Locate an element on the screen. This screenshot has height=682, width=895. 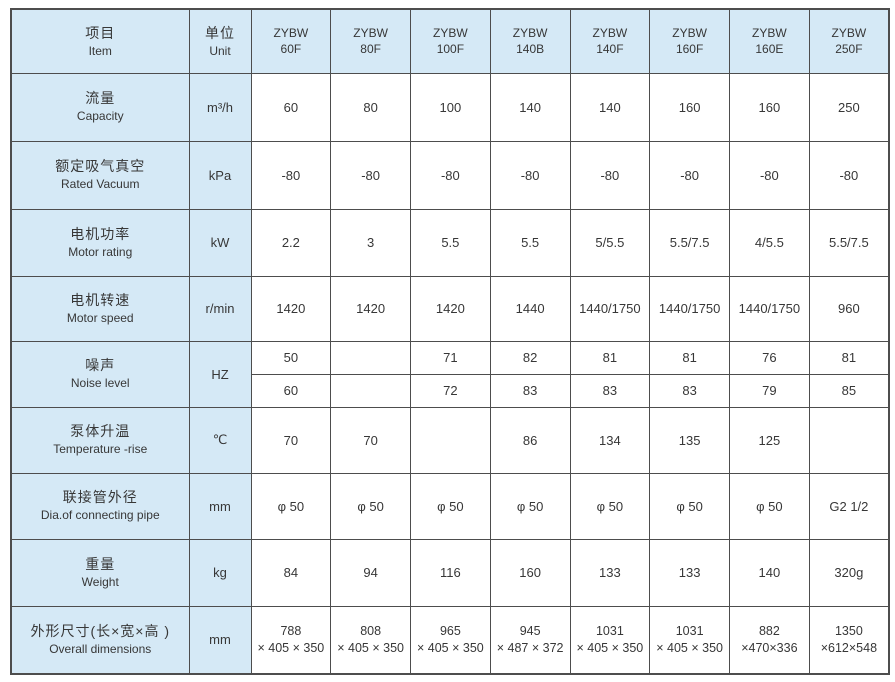
dim-wh: ×612×548 is located at coordinates (849, 647).